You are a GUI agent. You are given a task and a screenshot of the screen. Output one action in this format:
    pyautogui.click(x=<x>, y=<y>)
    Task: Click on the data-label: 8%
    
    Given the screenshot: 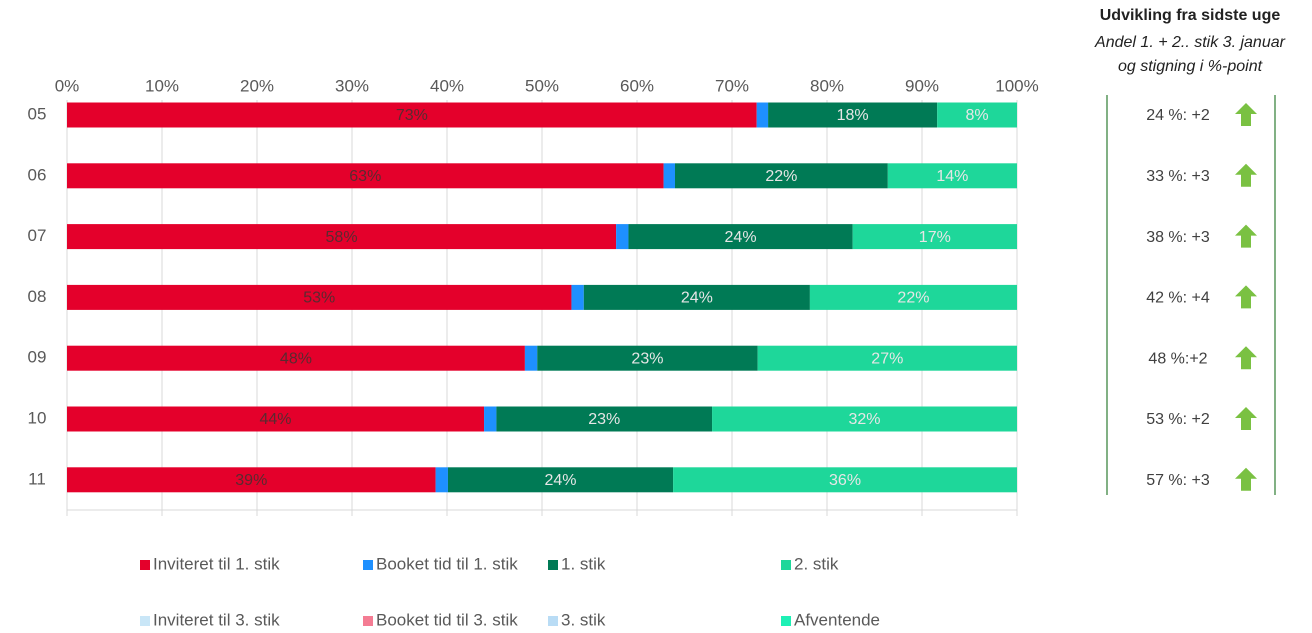 What is the action you would take?
    pyautogui.click(x=977, y=115)
    